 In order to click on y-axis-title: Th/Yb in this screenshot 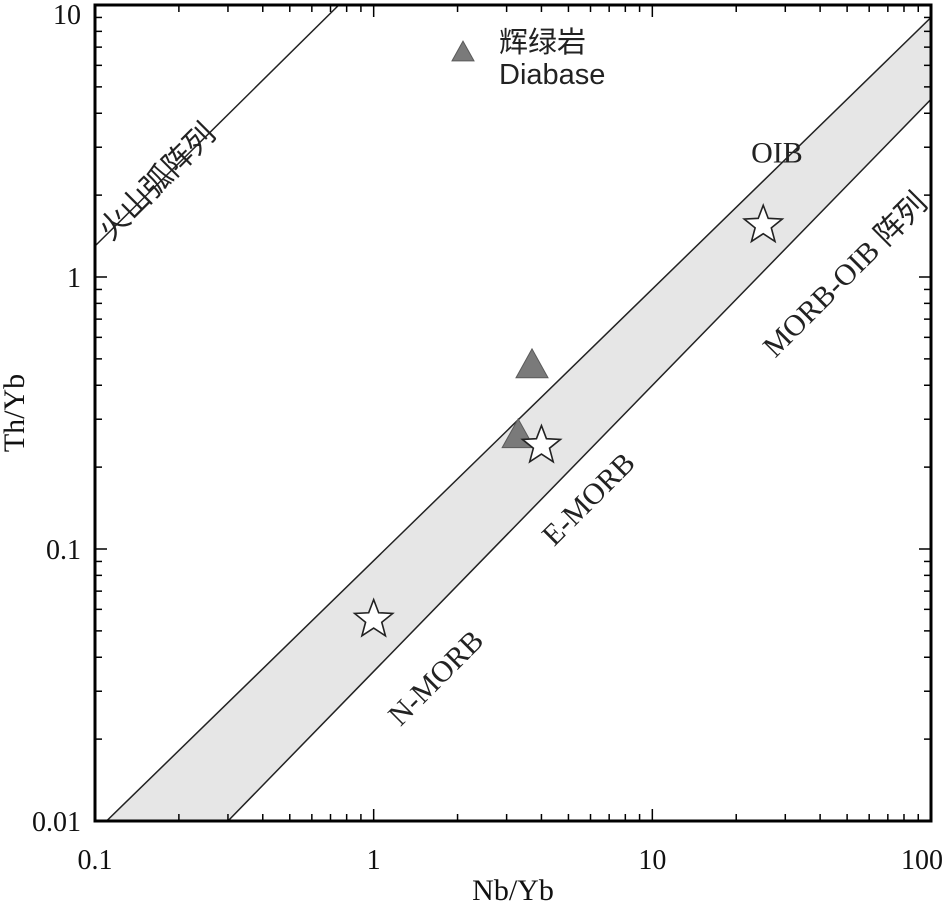, I will do `click(15, 413)`.